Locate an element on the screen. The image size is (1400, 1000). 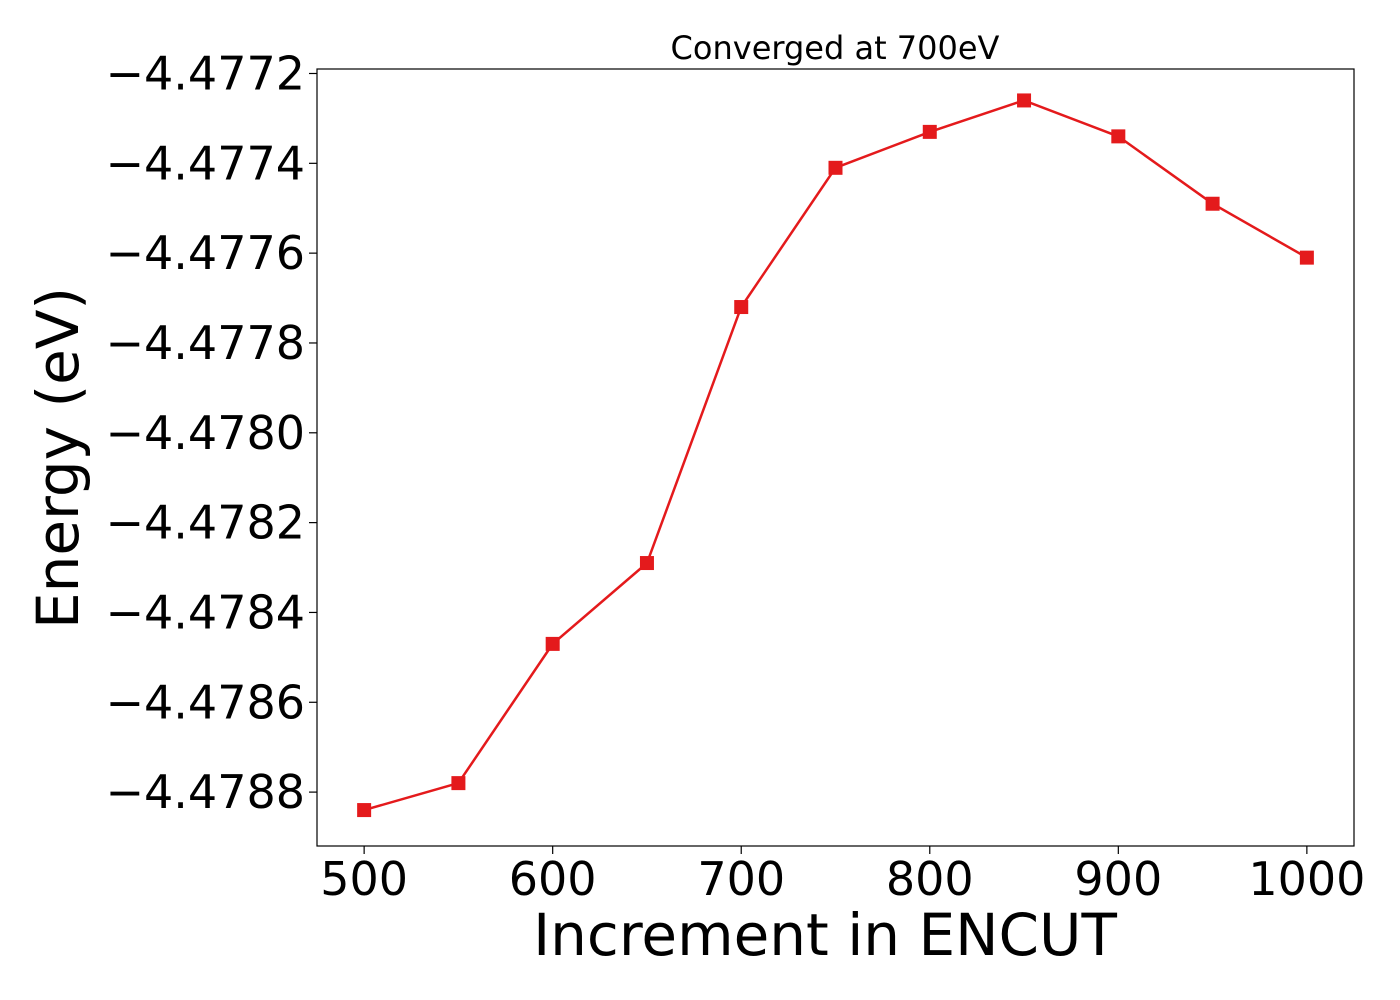
y-tick-label: −4.4788 is located at coordinates (206, 792).